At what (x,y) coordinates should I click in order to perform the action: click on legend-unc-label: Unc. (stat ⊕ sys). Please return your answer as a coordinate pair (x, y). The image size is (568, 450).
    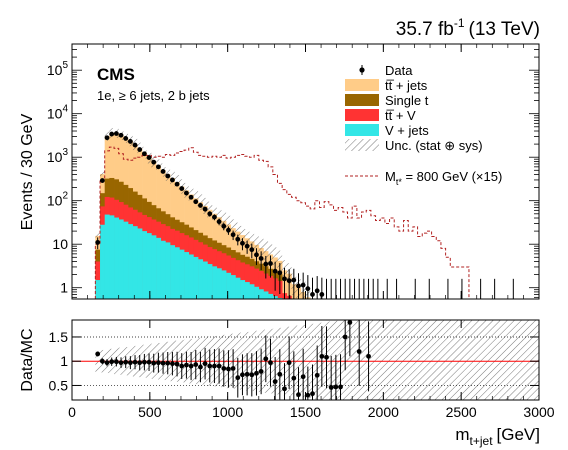
    Looking at the image, I should click on (434, 145).